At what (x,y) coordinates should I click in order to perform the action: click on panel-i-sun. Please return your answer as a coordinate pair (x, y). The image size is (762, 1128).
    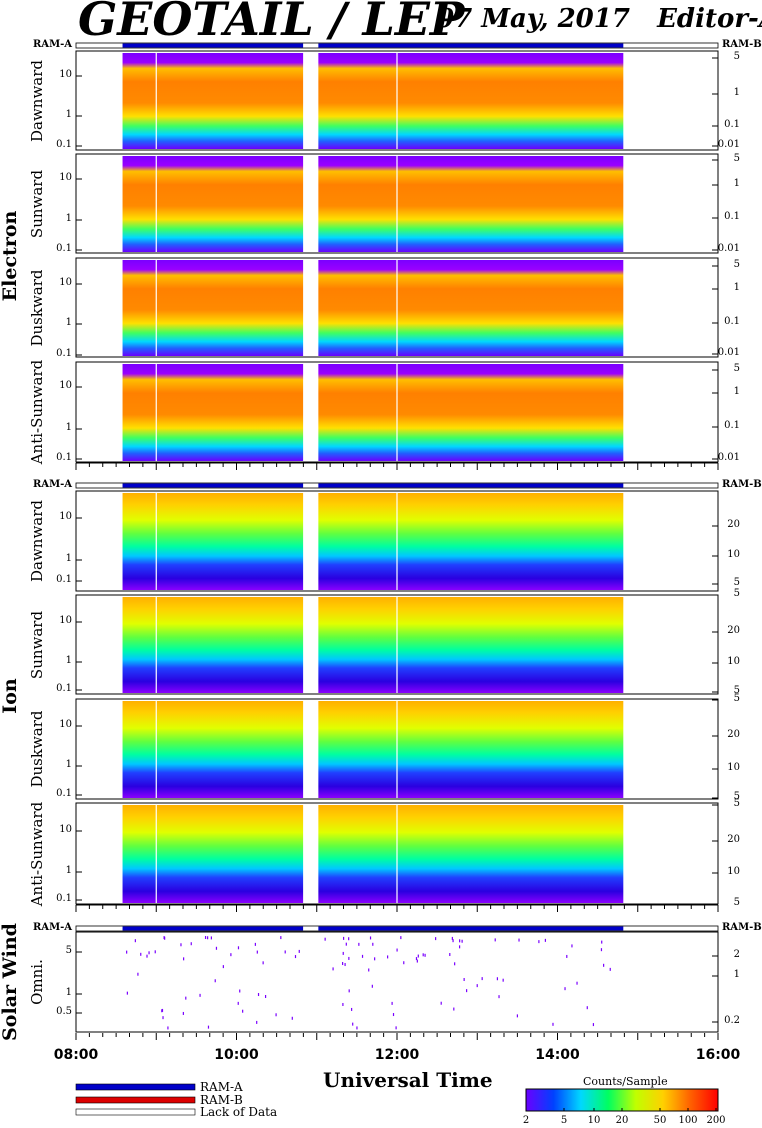
    Looking at the image, I should click on (397, 644).